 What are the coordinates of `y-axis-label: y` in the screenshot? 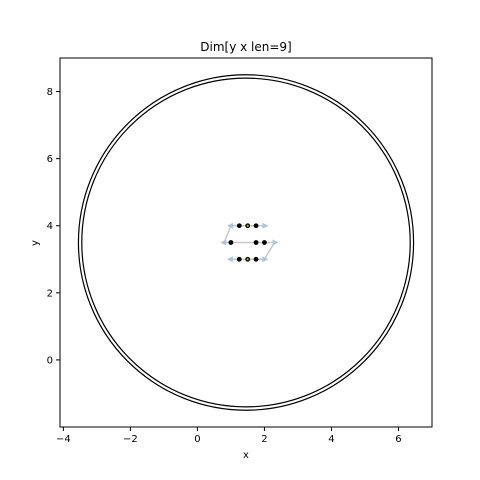 It's located at (35, 243).